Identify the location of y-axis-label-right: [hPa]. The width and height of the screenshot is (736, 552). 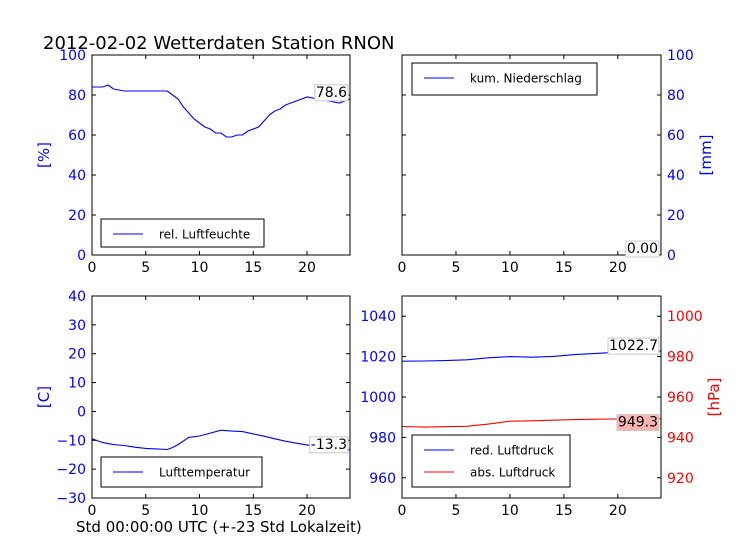
(714, 397).